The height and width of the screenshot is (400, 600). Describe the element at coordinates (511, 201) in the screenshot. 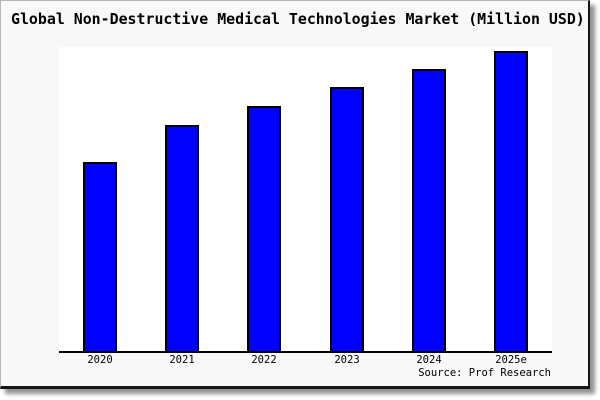

I see `bar-2025e` at that location.